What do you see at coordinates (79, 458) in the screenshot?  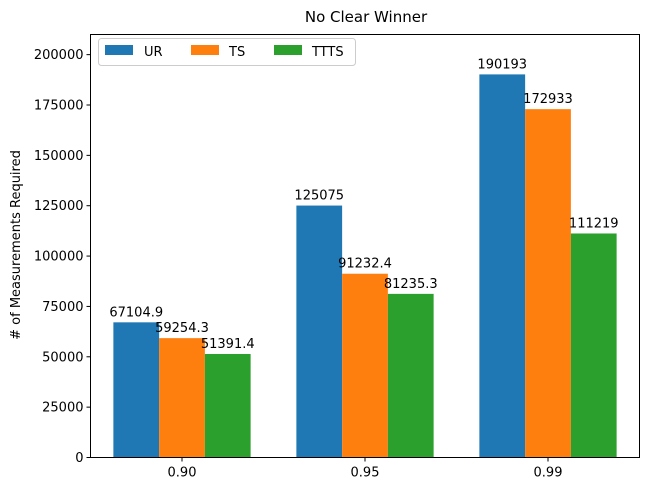 I see `y-tick-label: 0` at bounding box center [79, 458].